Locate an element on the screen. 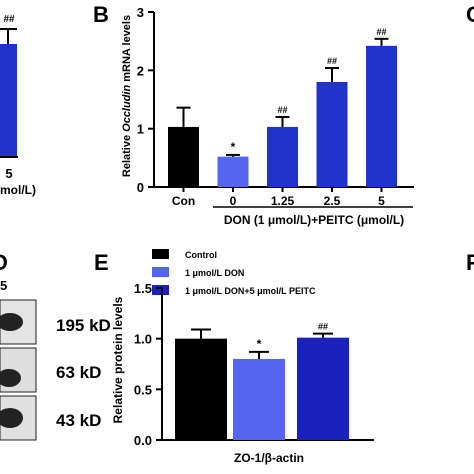  fragment-axis-label: mol/L) is located at coordinates (18, 190).